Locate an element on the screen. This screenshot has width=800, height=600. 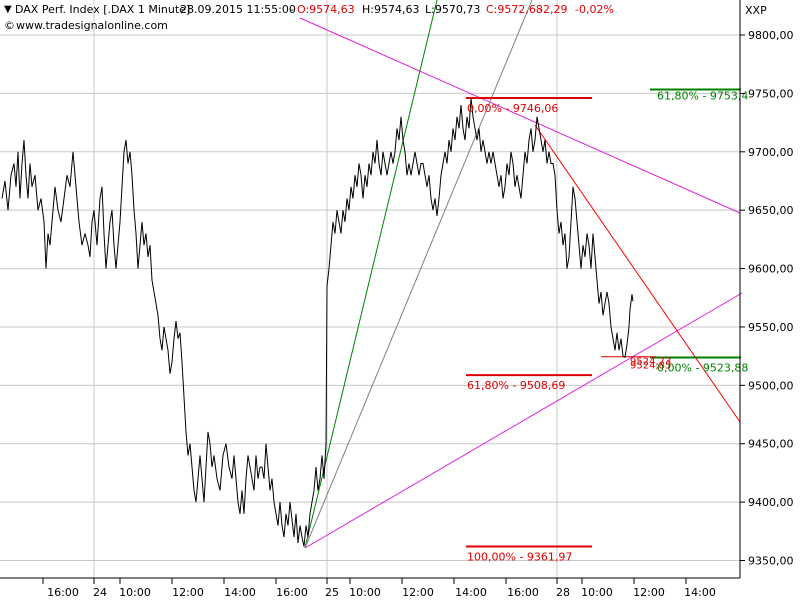
y-tick-label: 9400,00 is located at coordinates (771, 502).